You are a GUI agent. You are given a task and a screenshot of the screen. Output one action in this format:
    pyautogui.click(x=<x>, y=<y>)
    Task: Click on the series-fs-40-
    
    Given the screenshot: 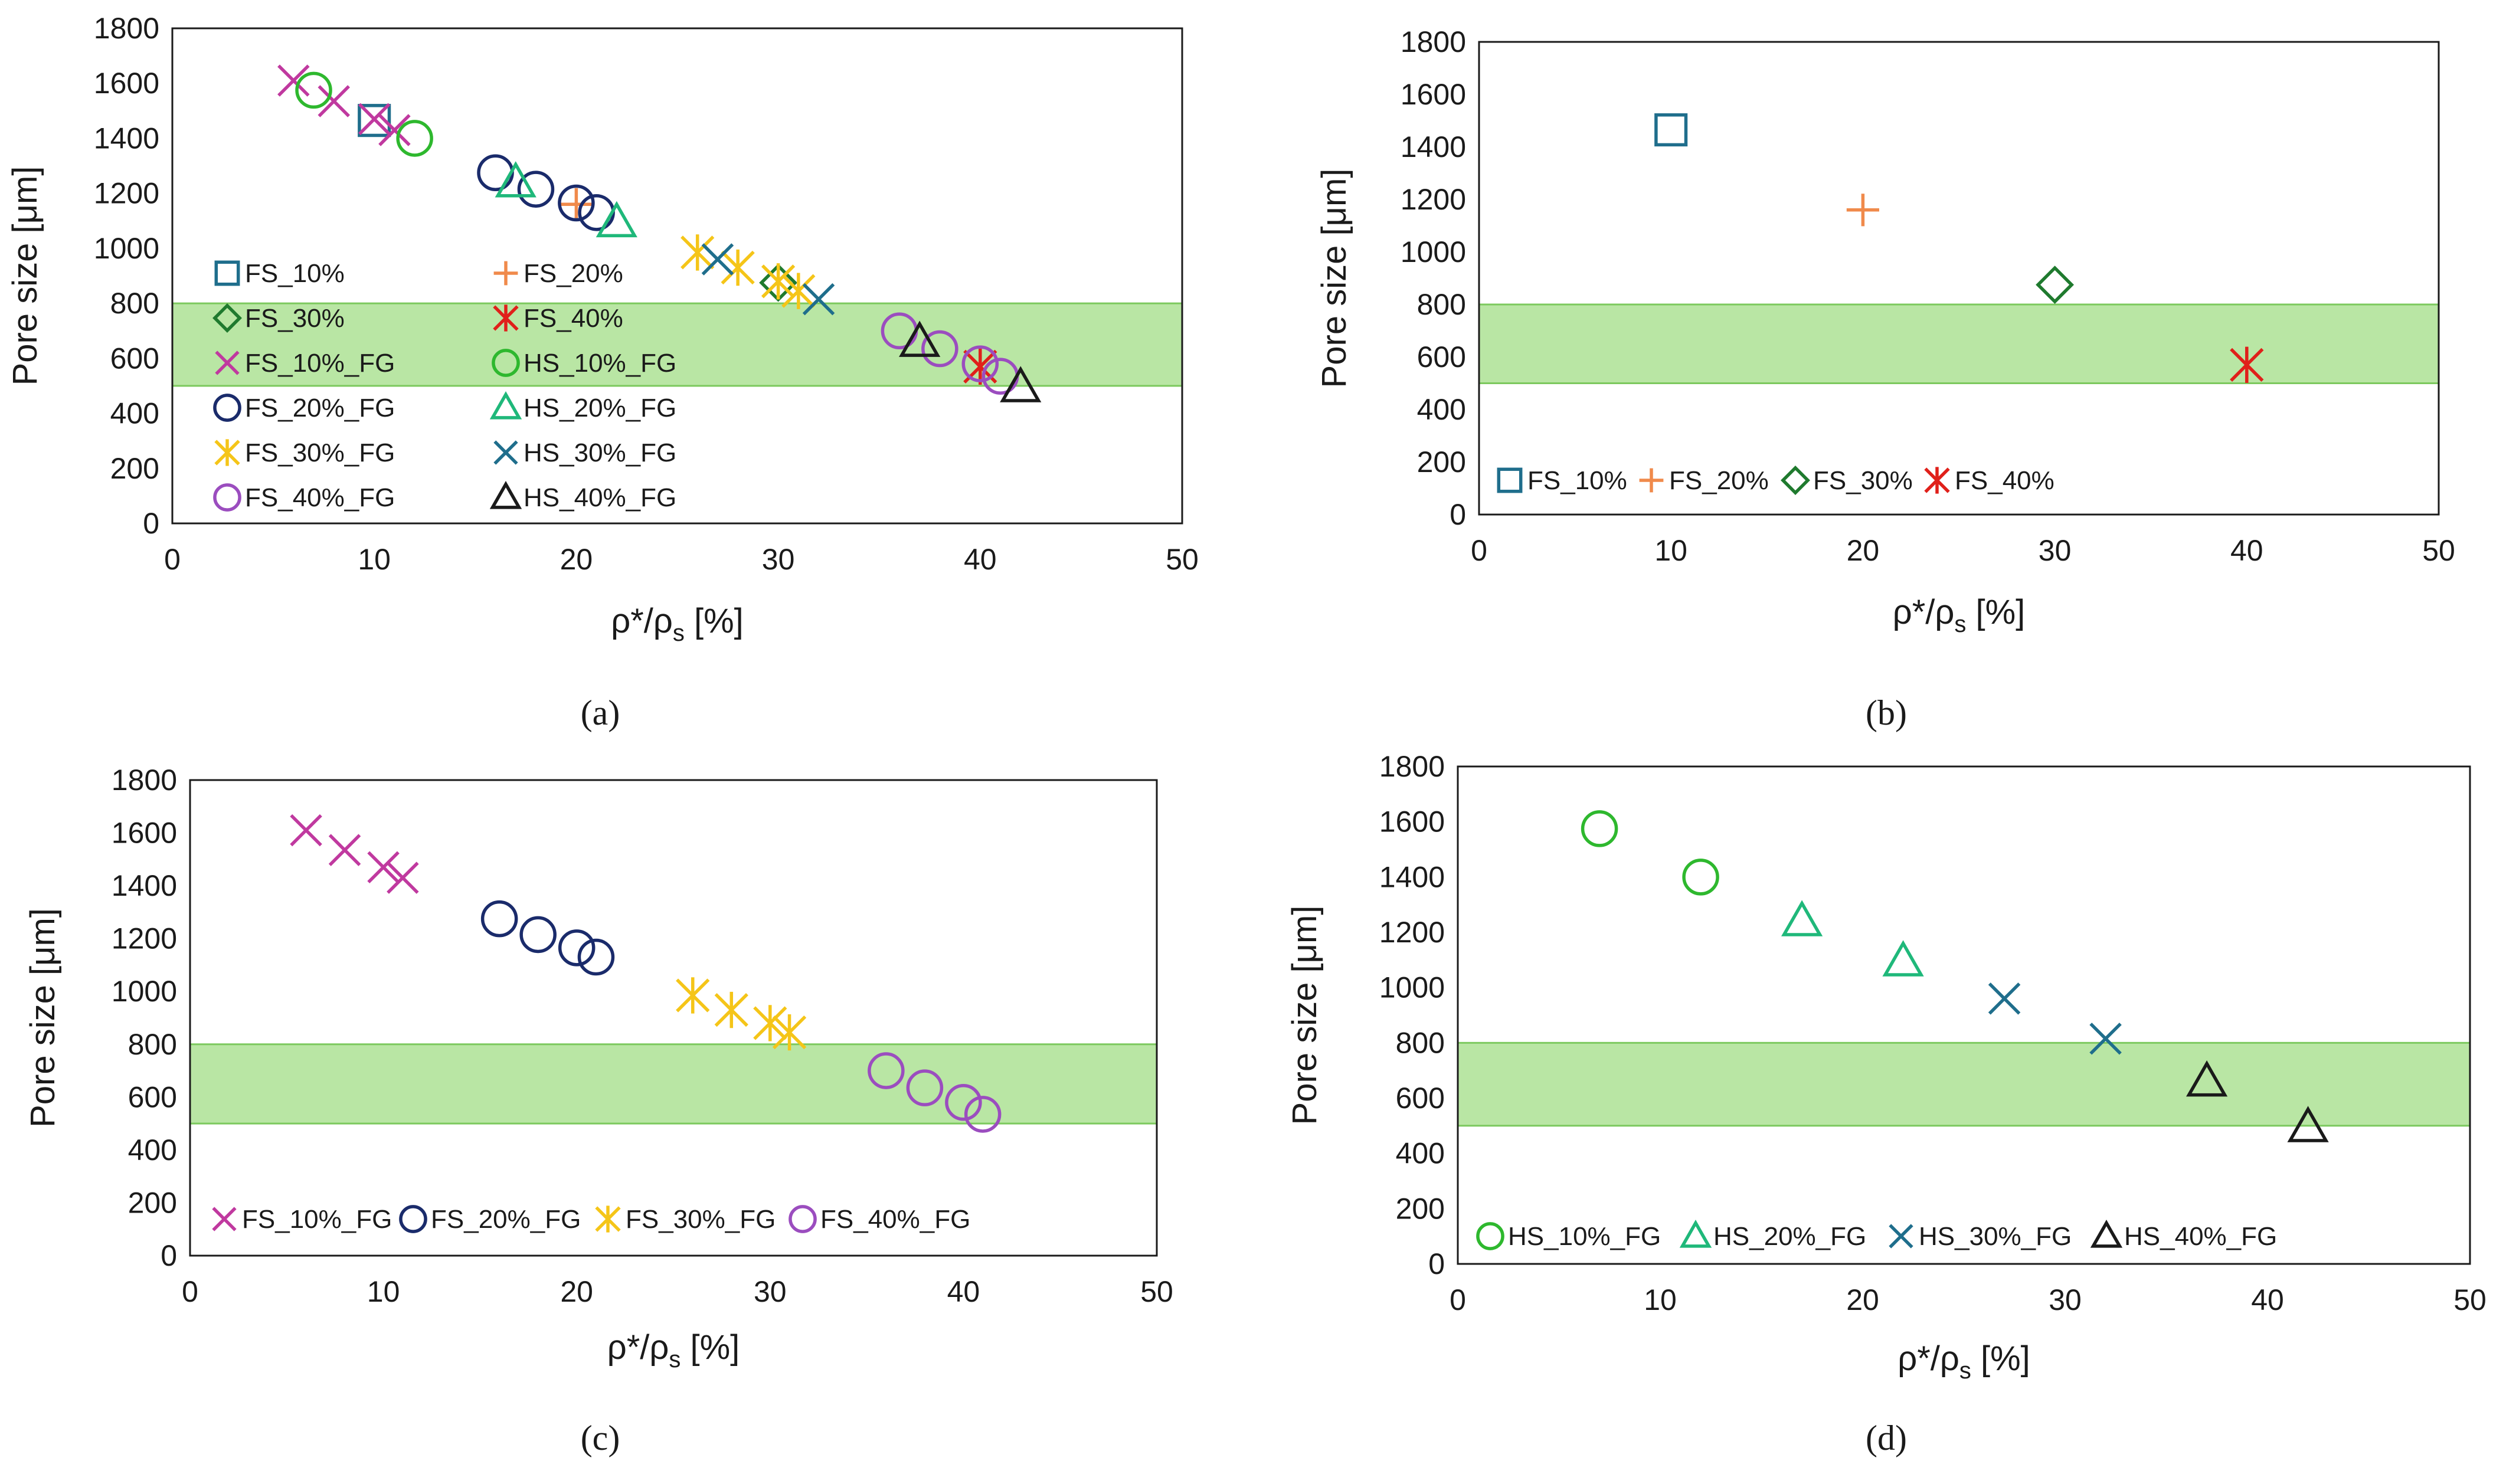 What is the action you would take?
    pyautogui.click(x=2247, y=365)
    